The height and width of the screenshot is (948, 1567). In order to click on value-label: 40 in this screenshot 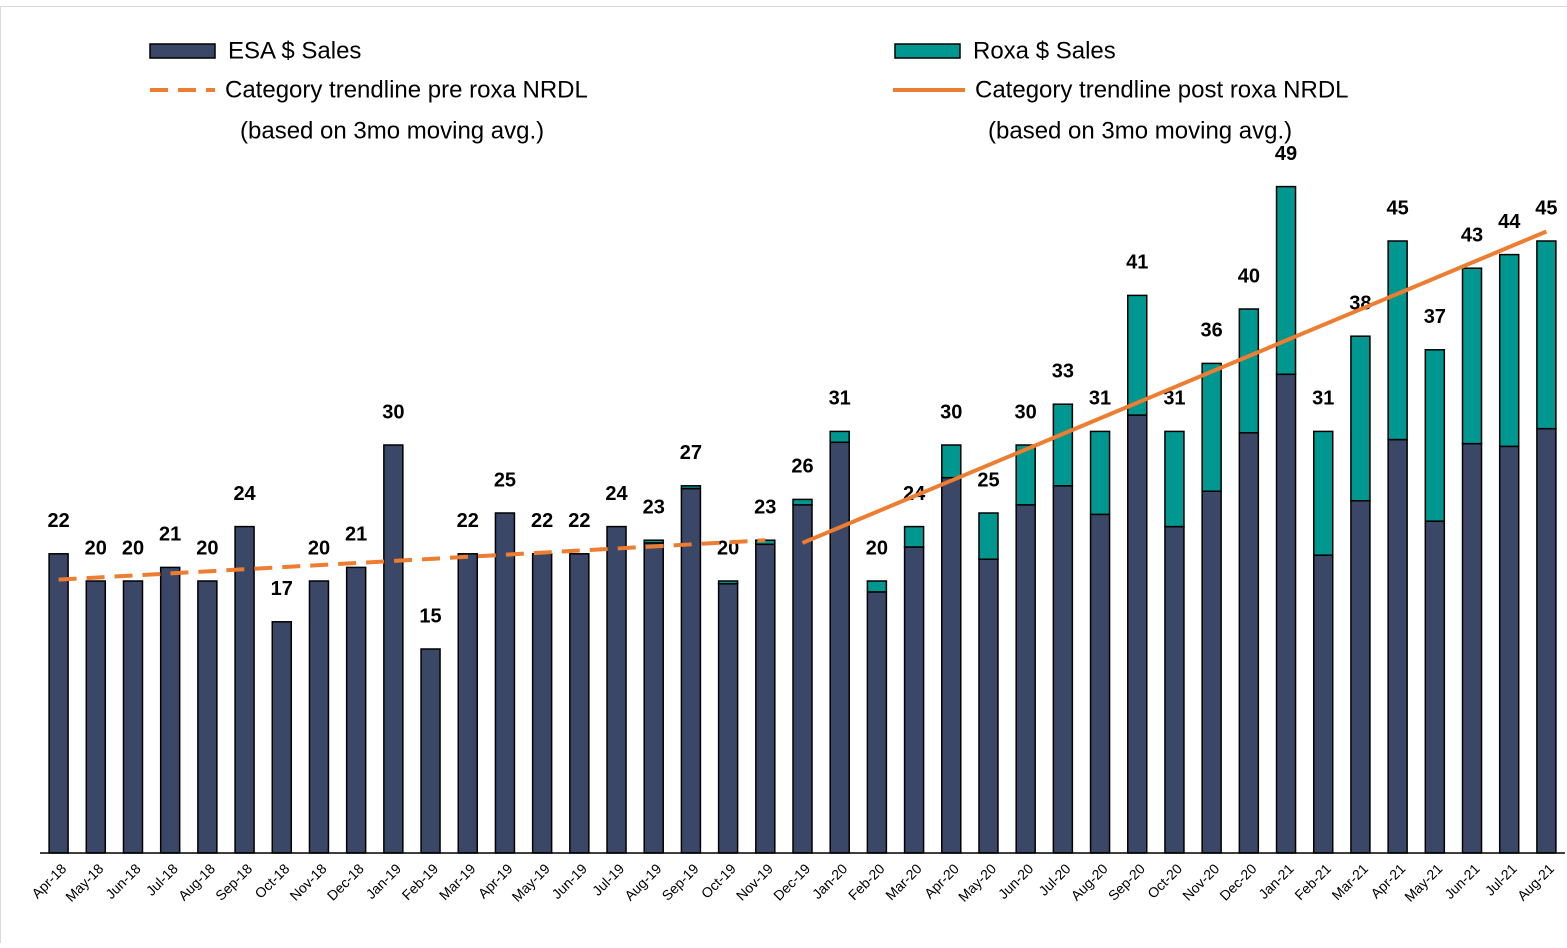, I will do `click(1249, 276)`.